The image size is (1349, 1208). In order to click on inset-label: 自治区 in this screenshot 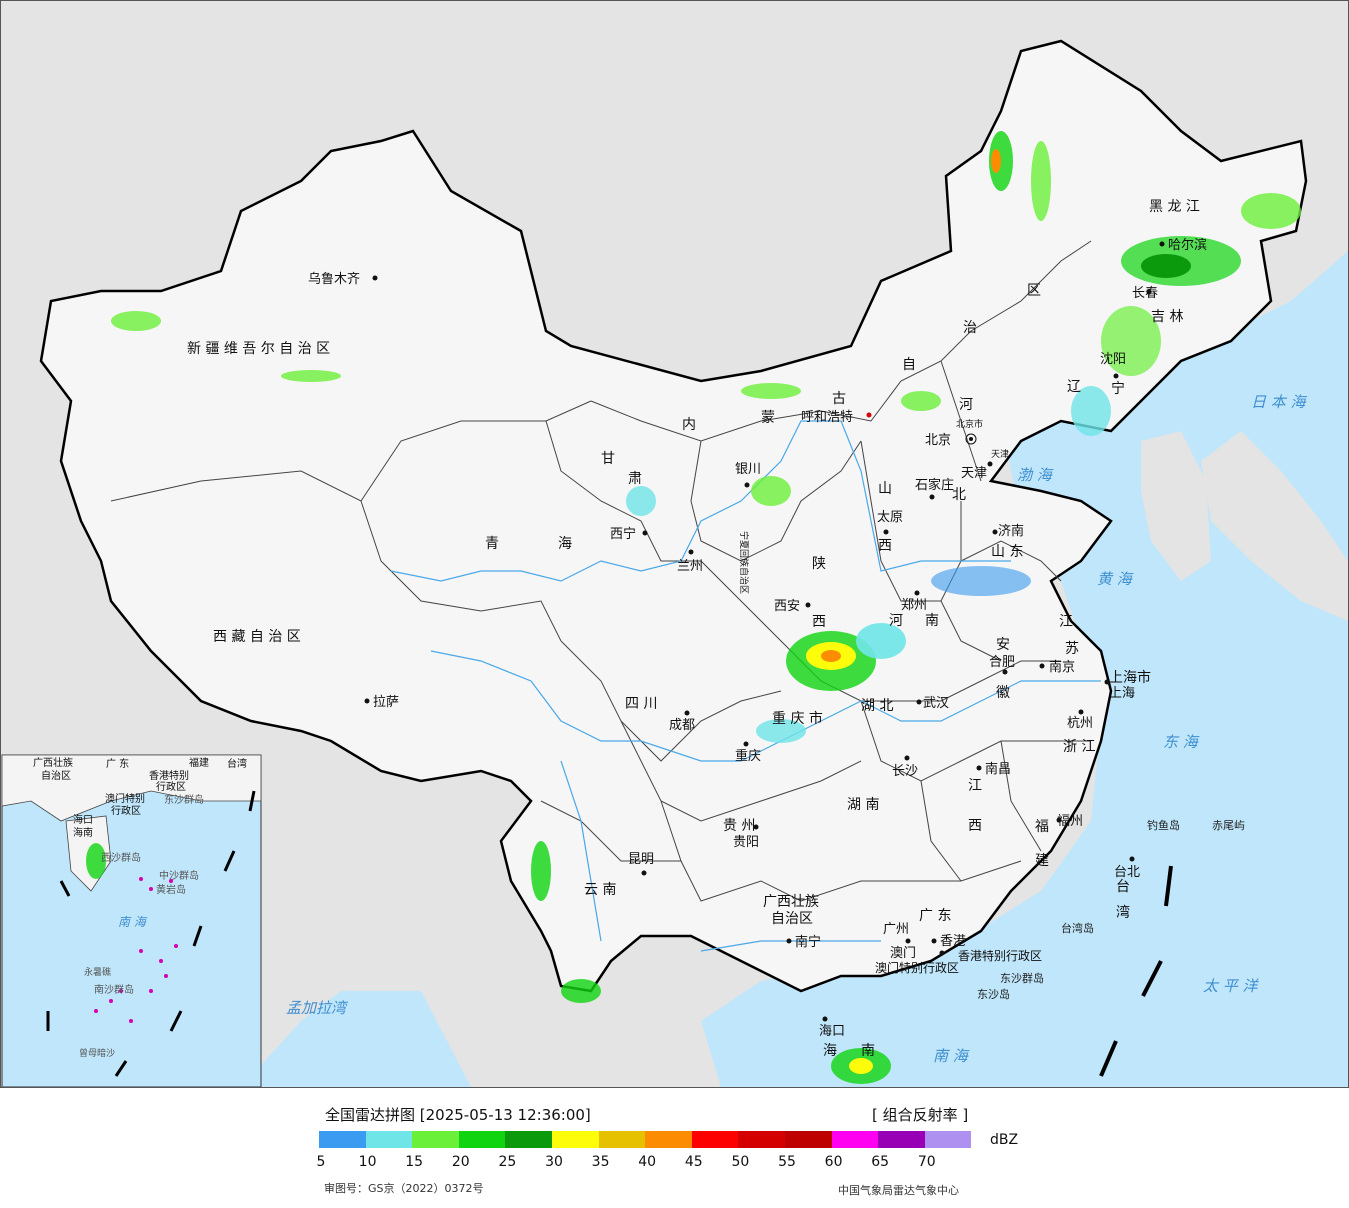, I will do `click(56, 775)`.